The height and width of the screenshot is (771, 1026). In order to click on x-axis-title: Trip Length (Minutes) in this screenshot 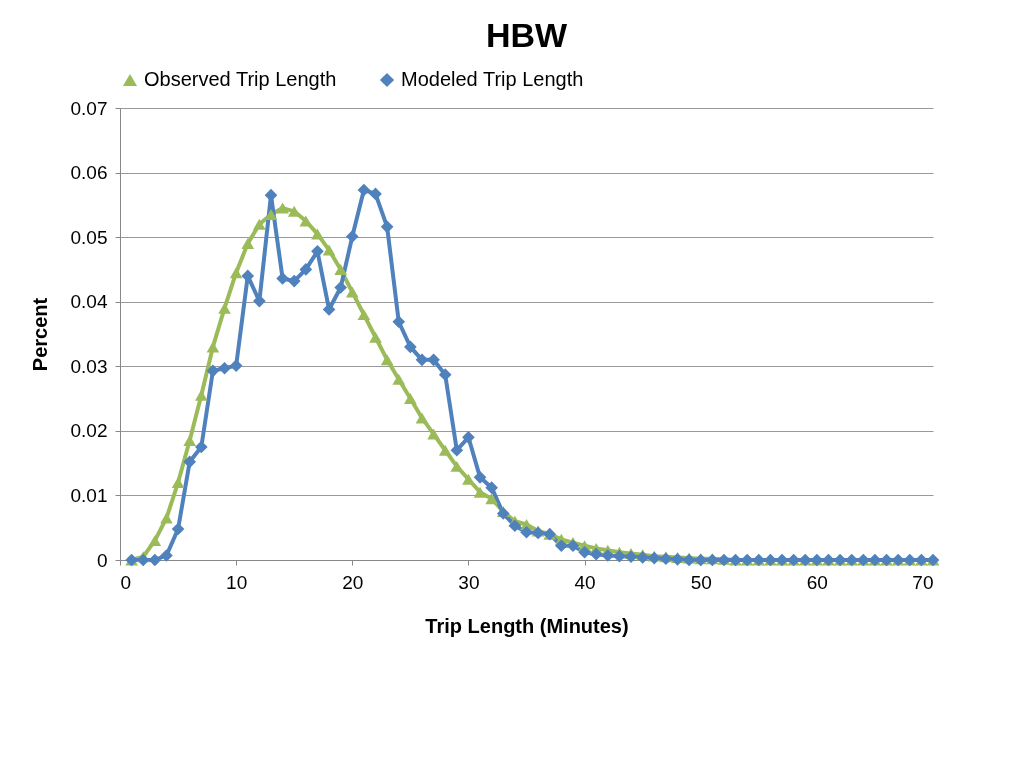, I will do `click(527, 625)`.